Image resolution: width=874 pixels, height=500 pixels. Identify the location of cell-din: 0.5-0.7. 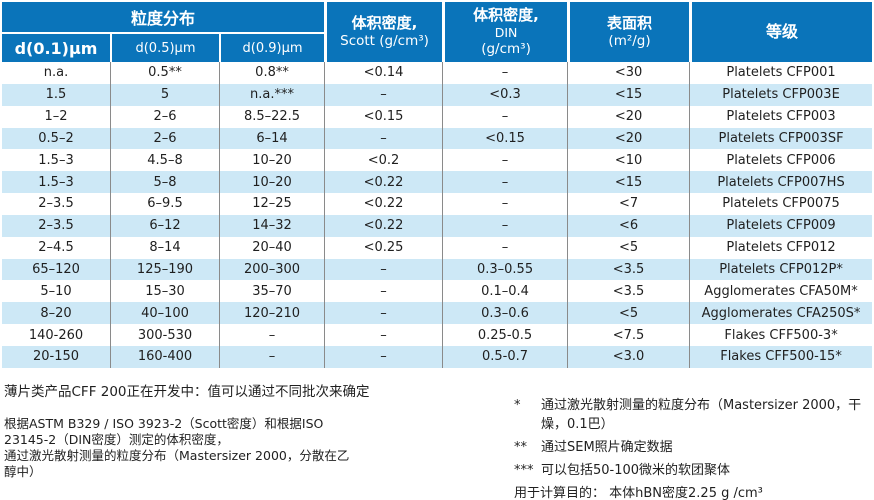
(505, 356).